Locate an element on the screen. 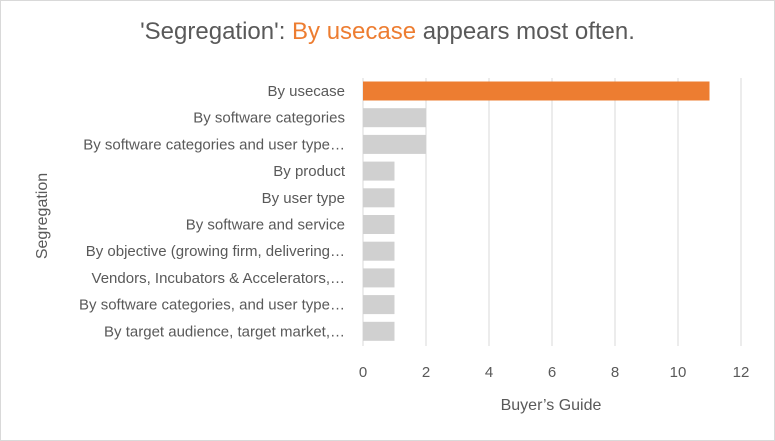  category-label: By usecase is located at coordinates (306, 91).